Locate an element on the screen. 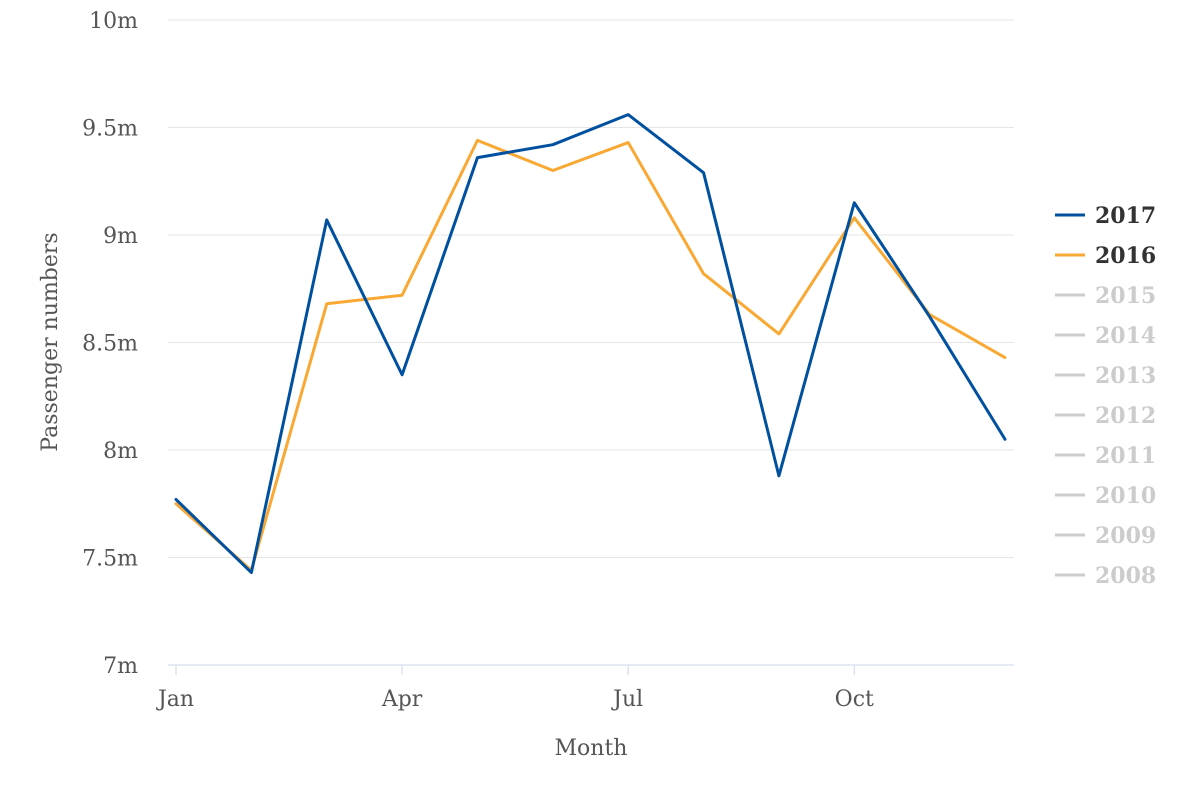  x-tick-label: Jan is located at coordinates (175, 699).